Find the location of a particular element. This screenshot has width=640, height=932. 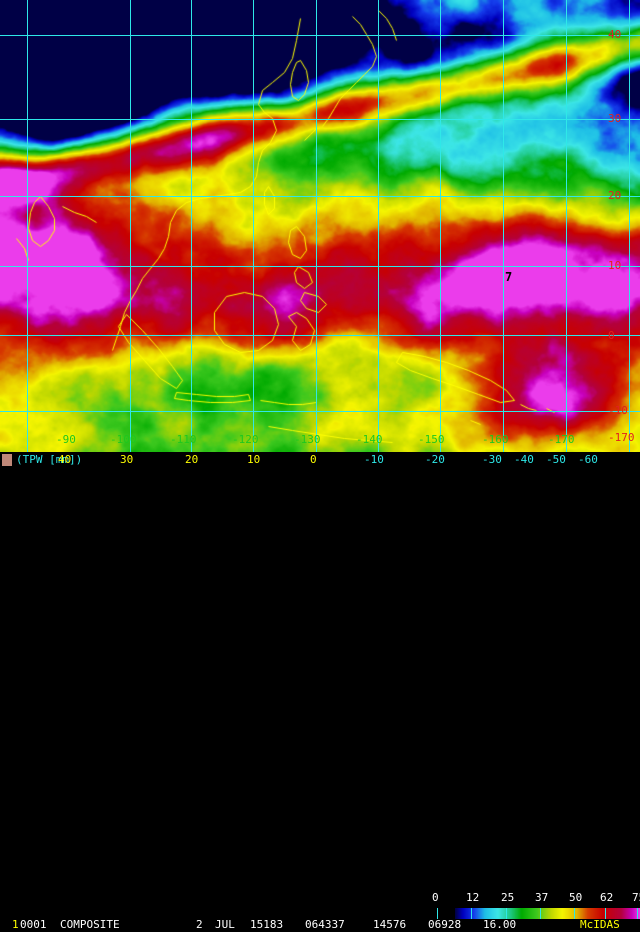

scale-overlay-label-4: 0 is located at coordinates (313, 459).